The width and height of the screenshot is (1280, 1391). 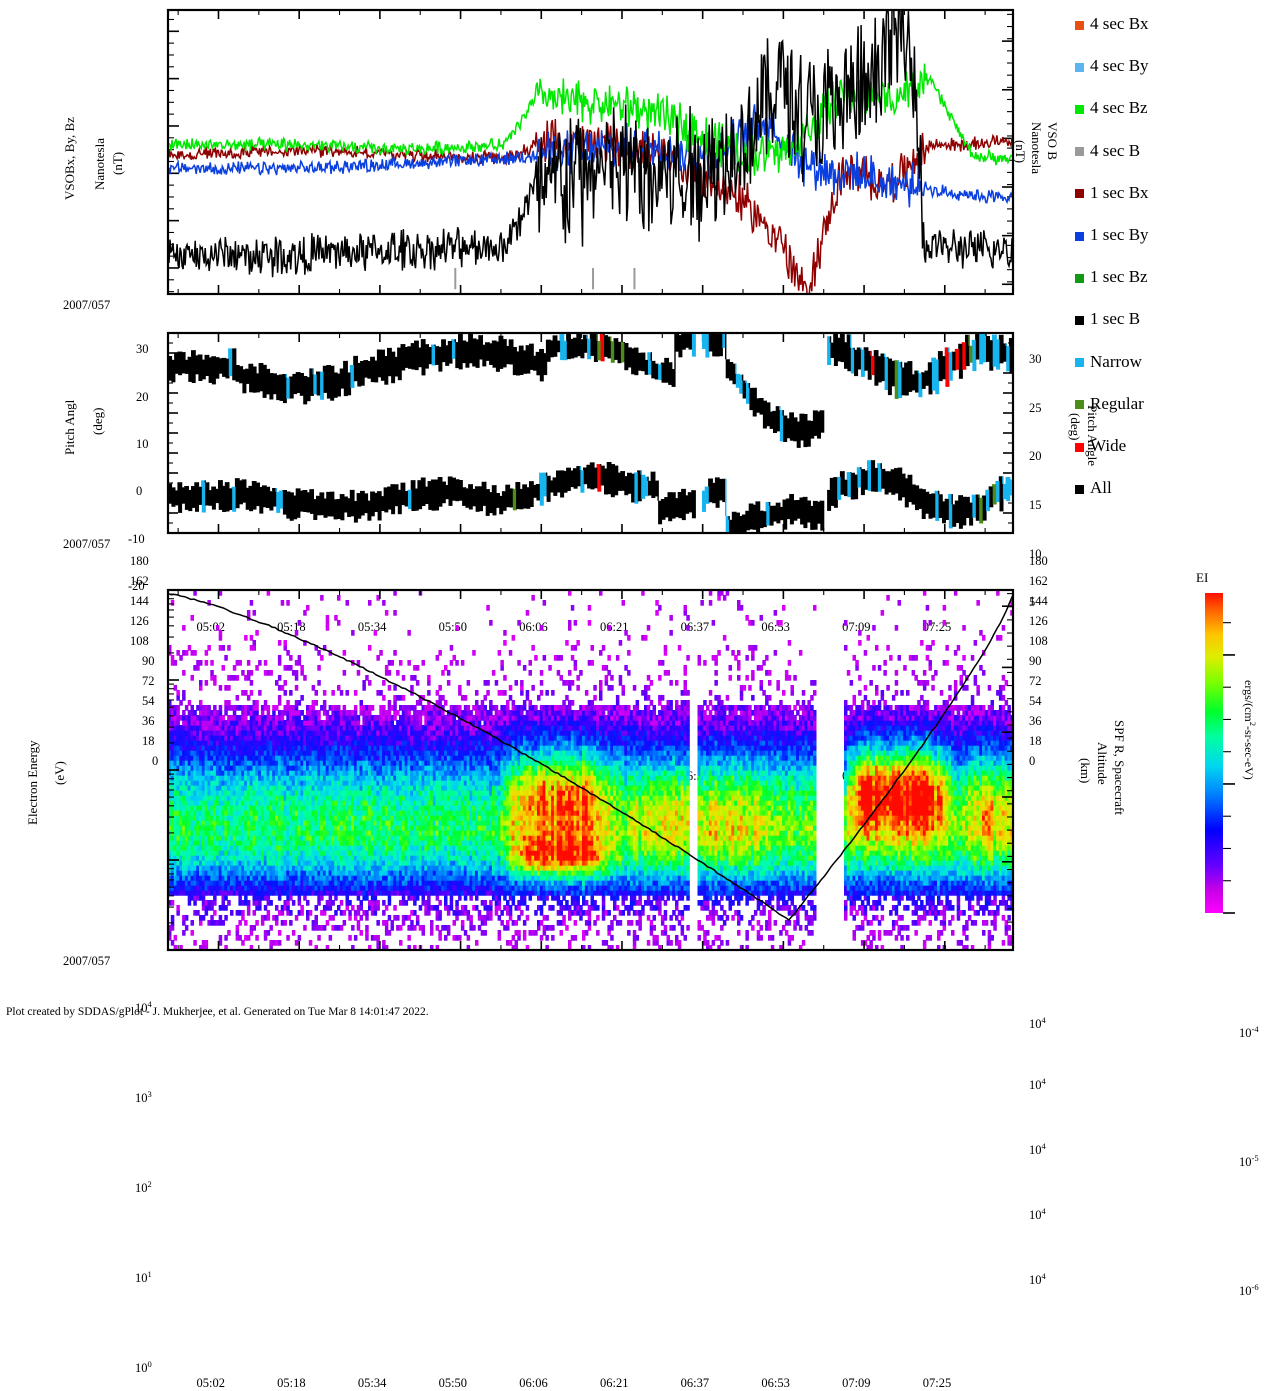 I want to click on panel1-ylabel-left-line3: (nT), so click(x=117, y=163).